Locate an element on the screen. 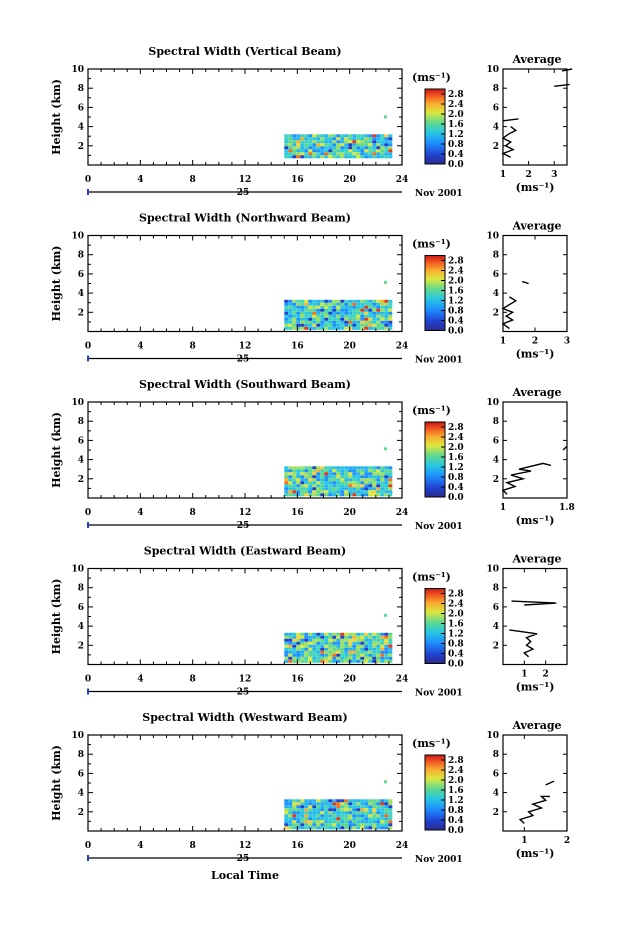 The width and height of the screenshot is (621, 929). average-y-tick-label: 10 is located at coordinates (492, 70).